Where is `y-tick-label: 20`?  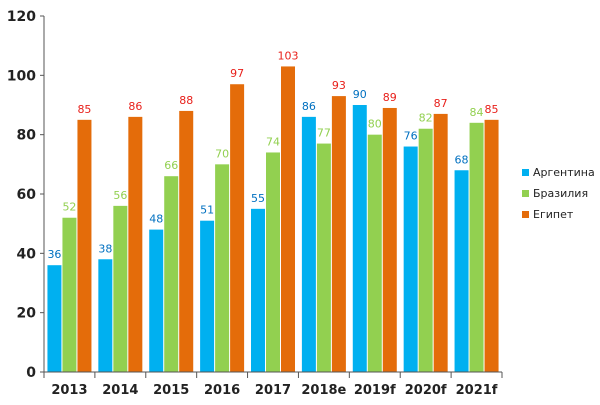 y-tick-label: 20 is located at coordinates (27, 314).